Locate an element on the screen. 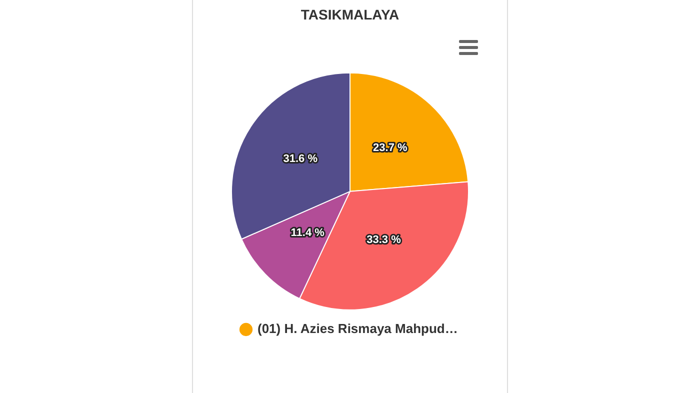  chart-title: TASIKMALAYA is located at coordinates (350, 14).